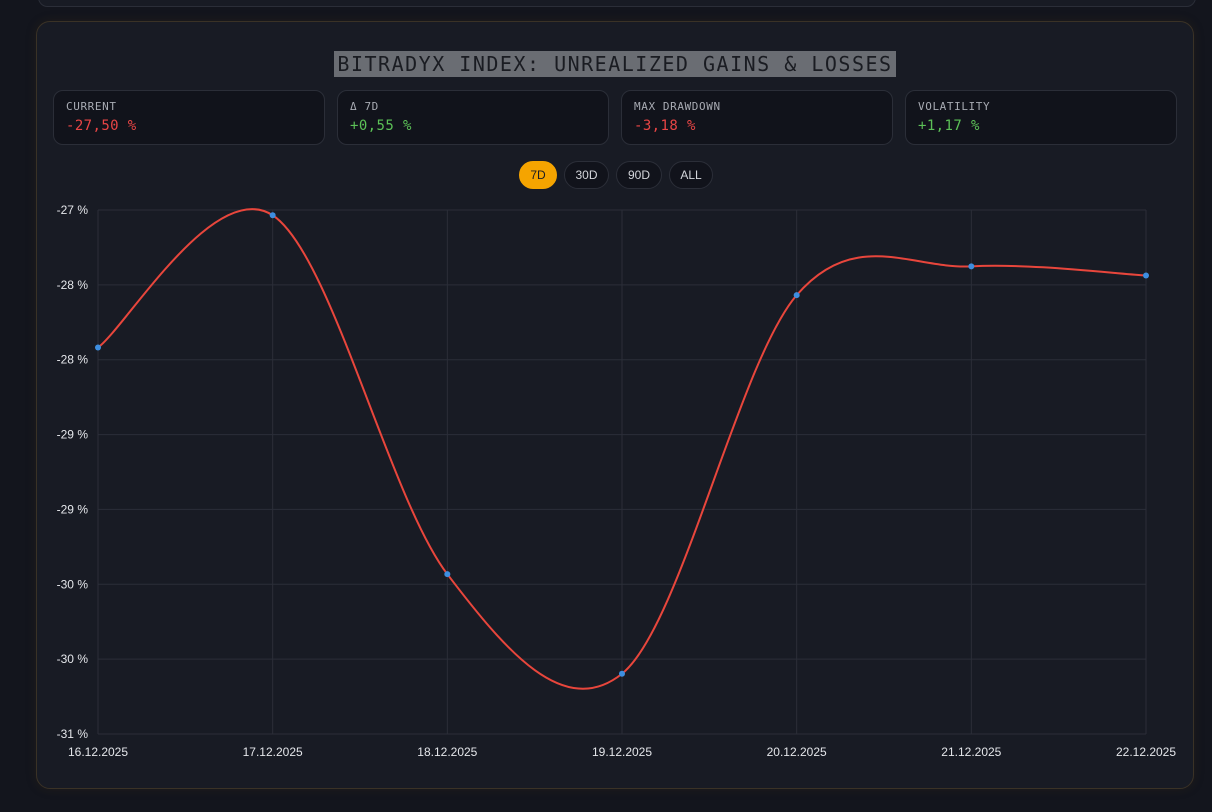 The height and width of the screenshot is (812, 1212). Describe the element at coordinates (665, 126) in the screenshot. I see `stat-max-drawdown-value: -3,18 %` at that location.